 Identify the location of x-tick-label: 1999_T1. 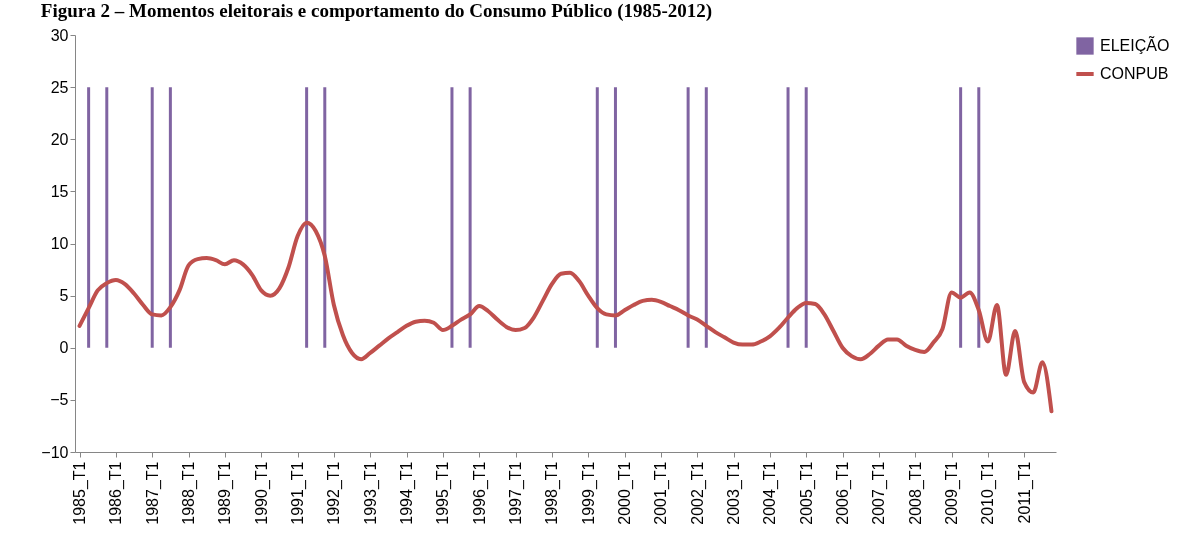
(588, 493).